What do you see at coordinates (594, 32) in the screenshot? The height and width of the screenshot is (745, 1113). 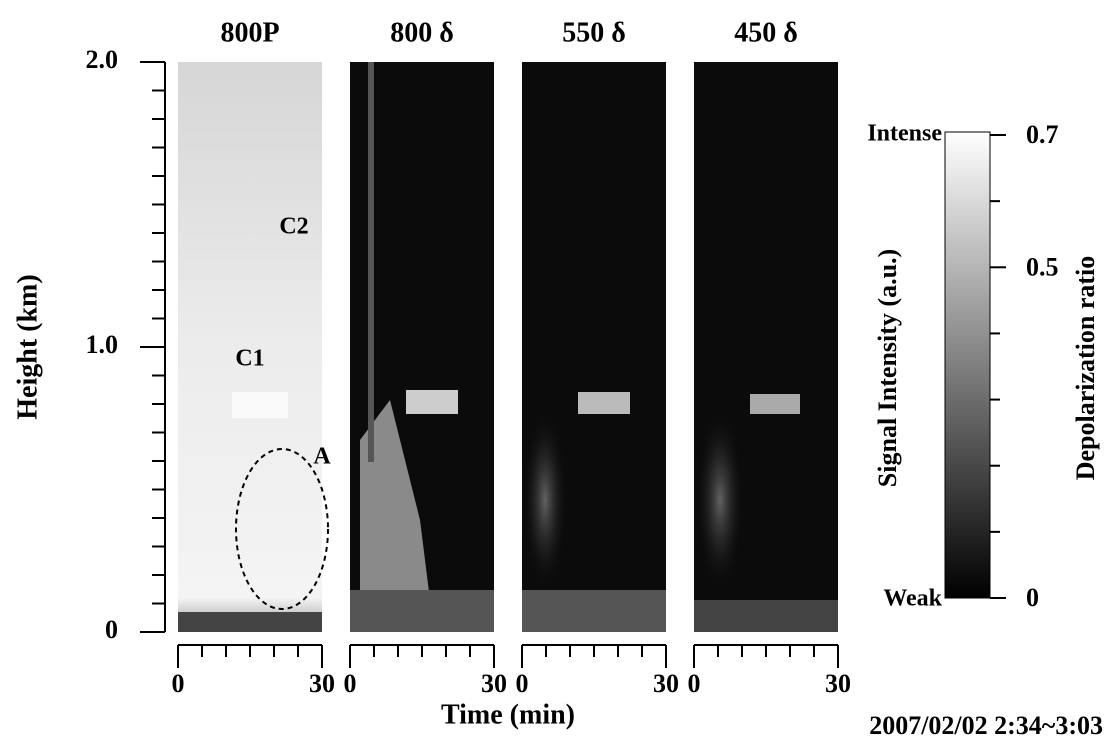 I see `panel-title: 550 δ` at bounding box center [594, 32].